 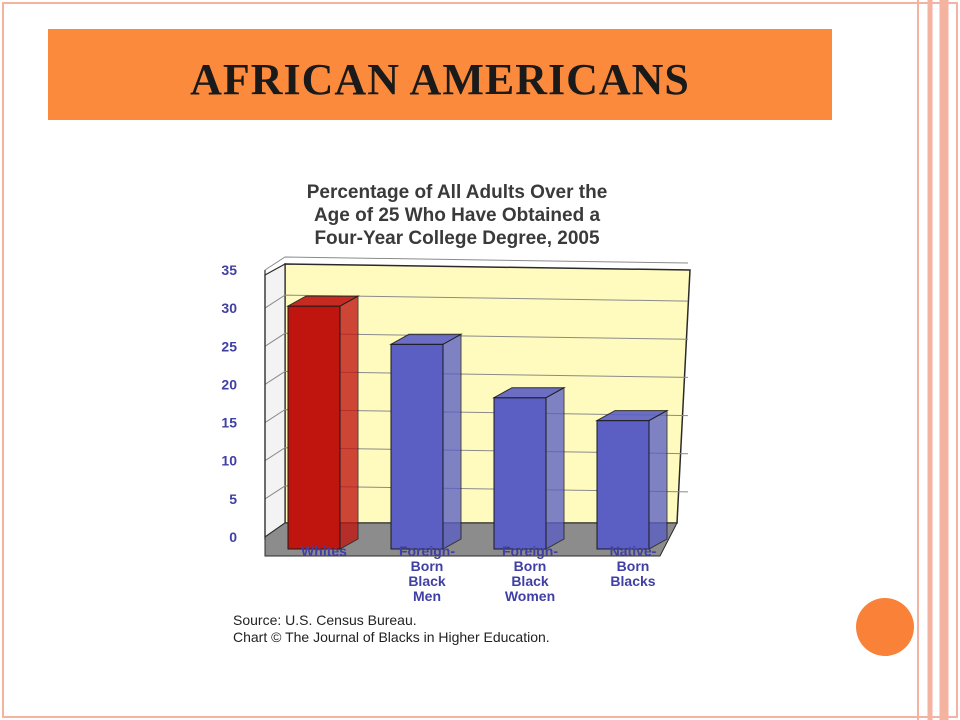 I want to click on x-tick-label: Men, so click(x=427, y=596).